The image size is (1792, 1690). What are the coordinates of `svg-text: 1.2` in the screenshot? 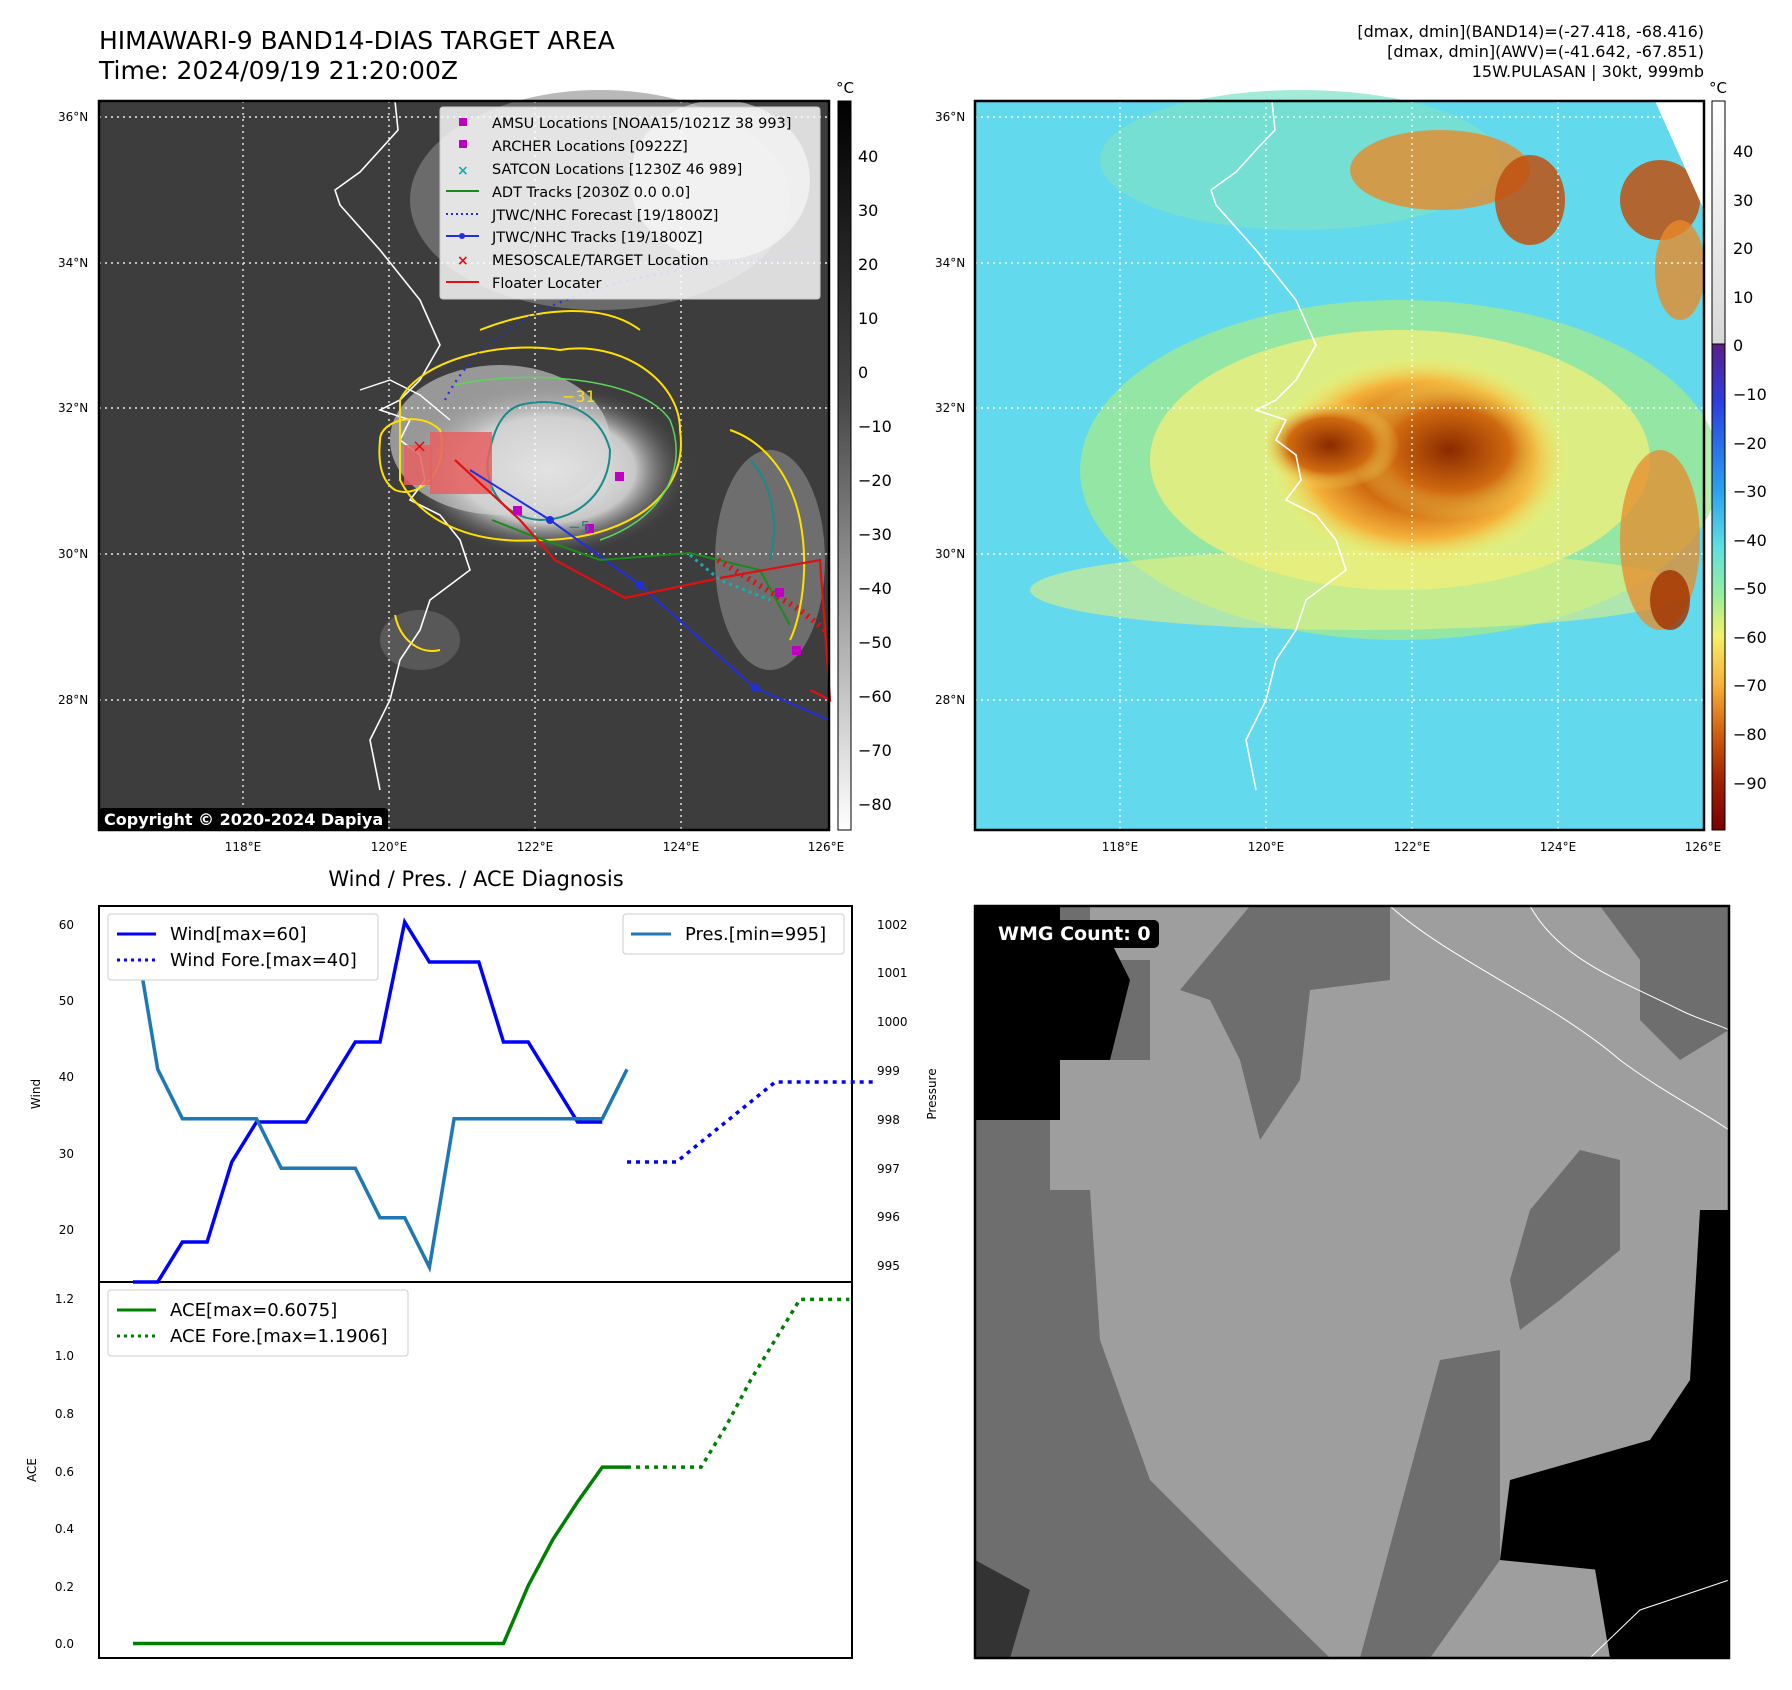 It's located at (64, 1299).